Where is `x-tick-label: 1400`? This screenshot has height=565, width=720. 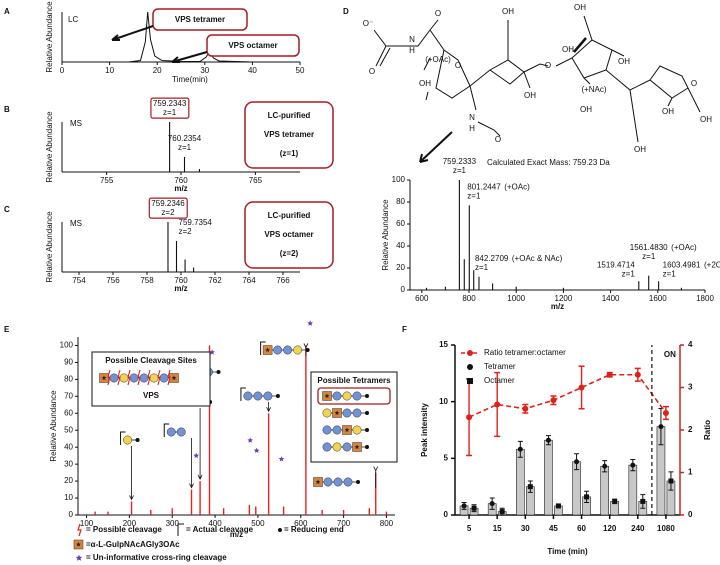 x-tick-label: 1400 is located at coordinates (611, 298).